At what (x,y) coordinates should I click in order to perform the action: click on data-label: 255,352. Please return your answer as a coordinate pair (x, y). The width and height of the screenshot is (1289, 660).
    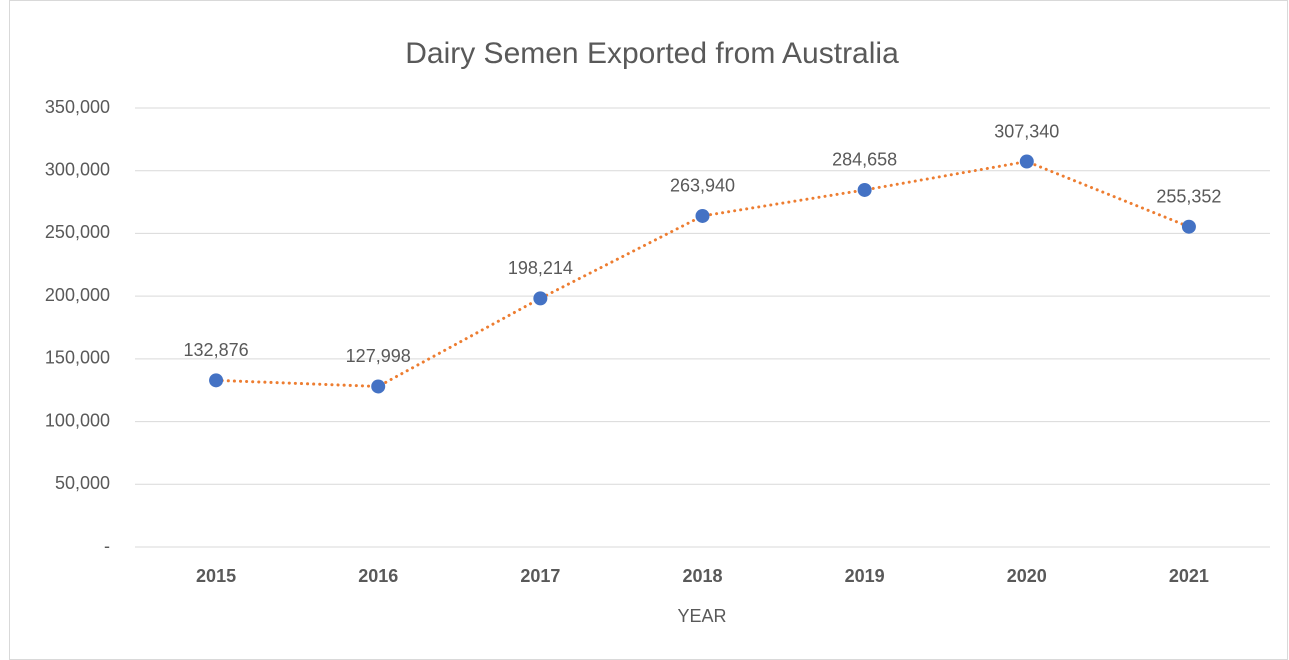
    Looking at the image, I should click on (1188, 196).